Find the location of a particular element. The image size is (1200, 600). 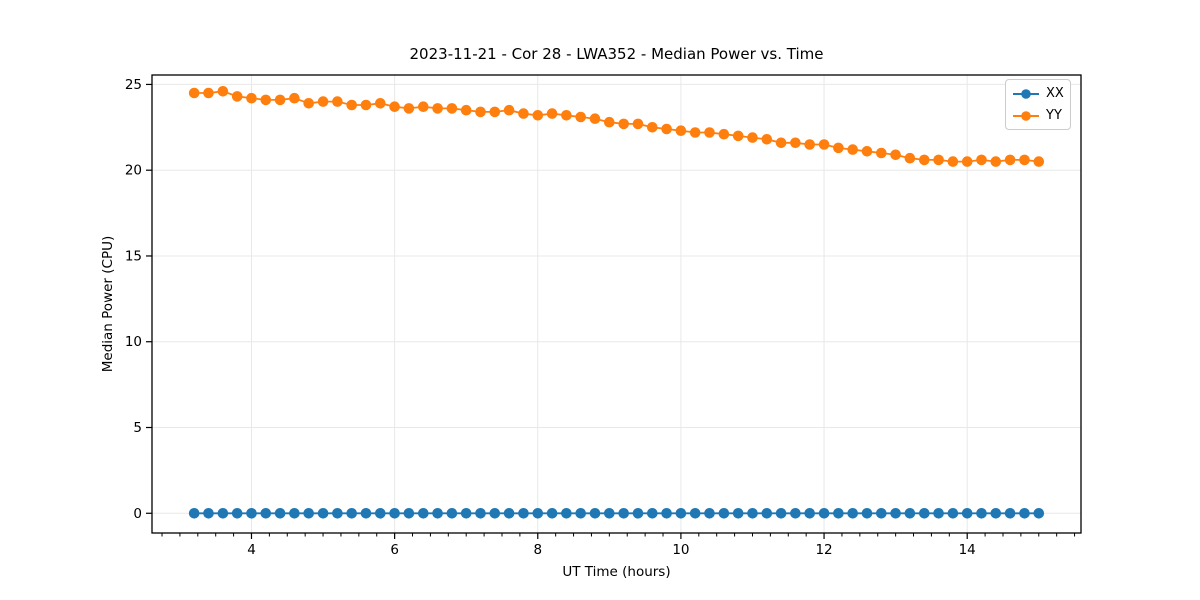

y-axis: 0 5 10 15 20 25 is located at coordinates (138, 299).